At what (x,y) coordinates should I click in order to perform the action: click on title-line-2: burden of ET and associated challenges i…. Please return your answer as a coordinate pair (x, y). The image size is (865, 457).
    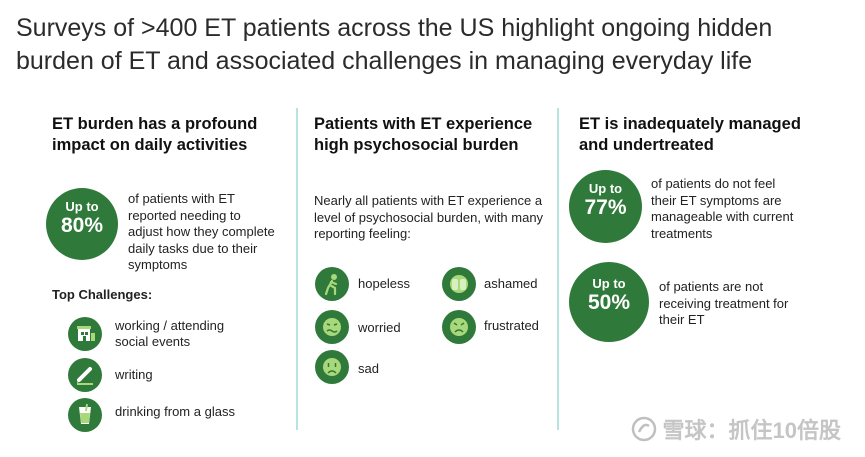
    Looking at the image, I should click on (384, 61).